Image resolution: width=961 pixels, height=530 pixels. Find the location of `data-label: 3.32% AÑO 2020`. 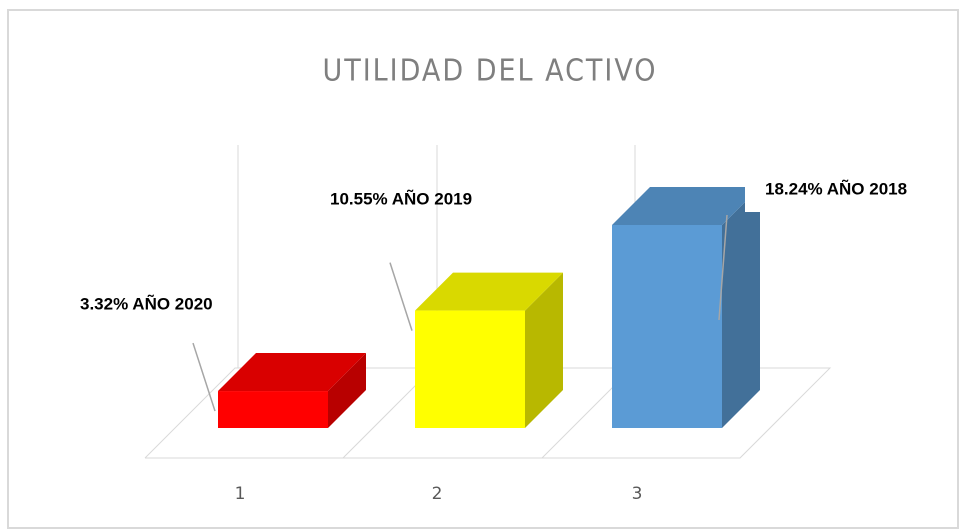

data-label: 3.32% AÑO 2020 is located at coordinates (146, 303).